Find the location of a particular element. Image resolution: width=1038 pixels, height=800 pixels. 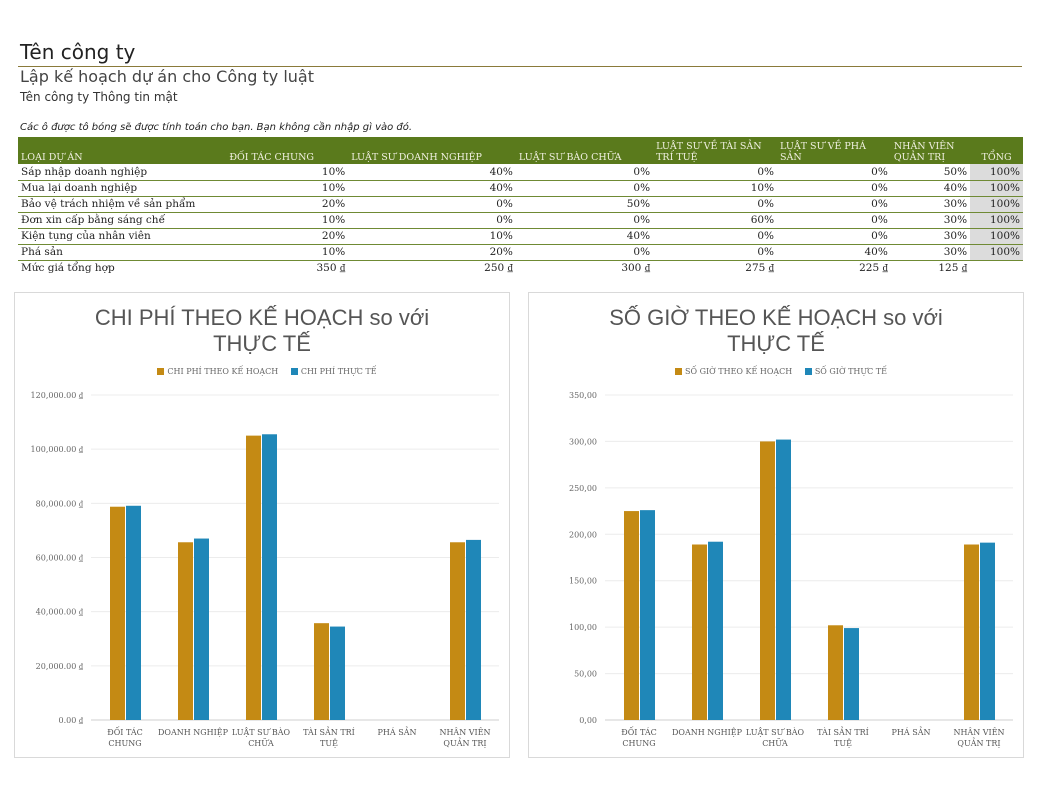

y-tick-label: 300,00 is located at coordinates (583, 441).